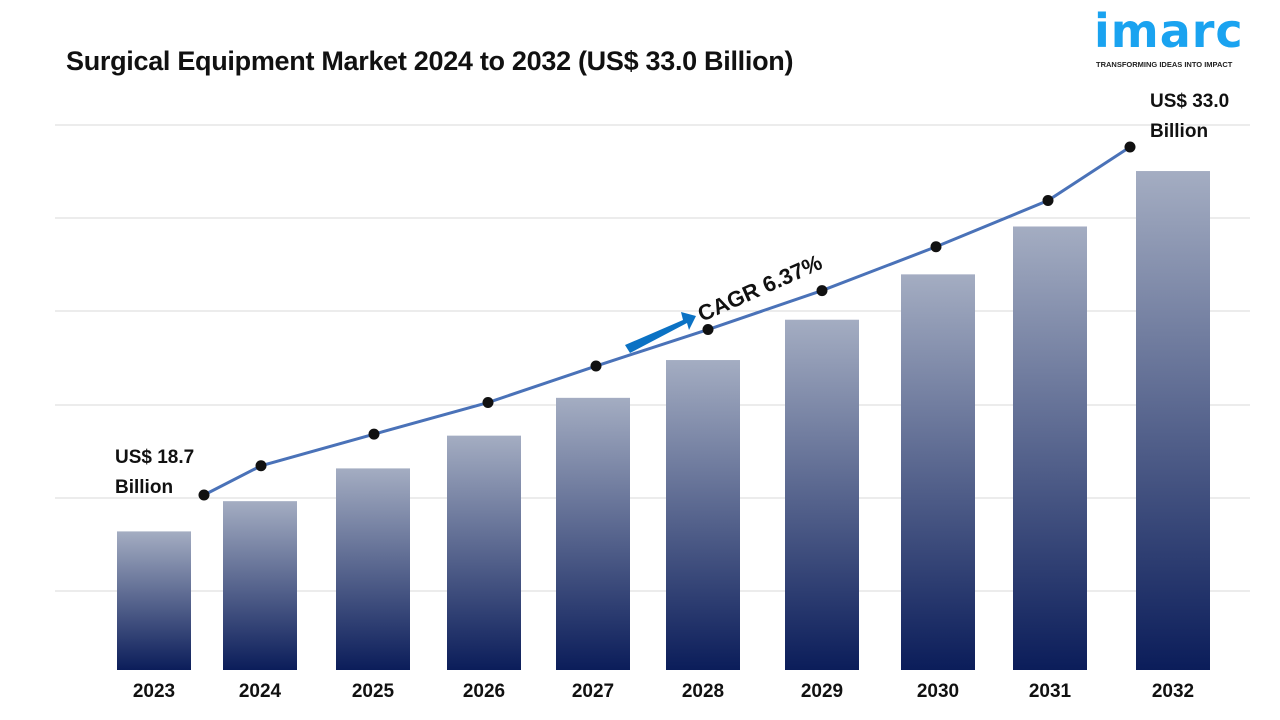 Image resolution: width=1280 pixels, height=720 pixels. I want to click on logo-wordmark: imarc, so click(1169, 31).